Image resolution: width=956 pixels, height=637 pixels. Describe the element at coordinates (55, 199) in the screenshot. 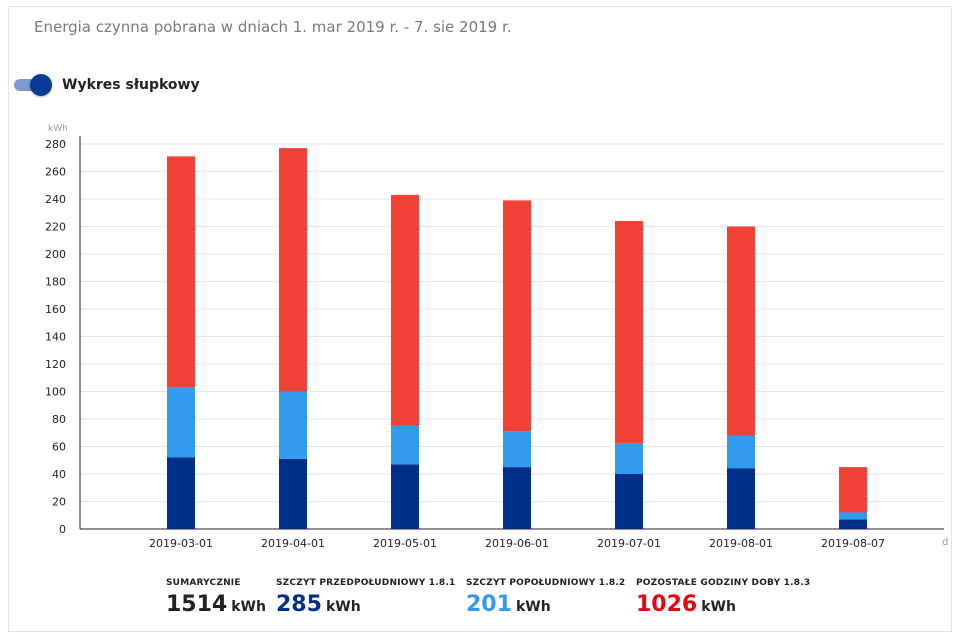

I see `y-tick-label: 240` at that location.